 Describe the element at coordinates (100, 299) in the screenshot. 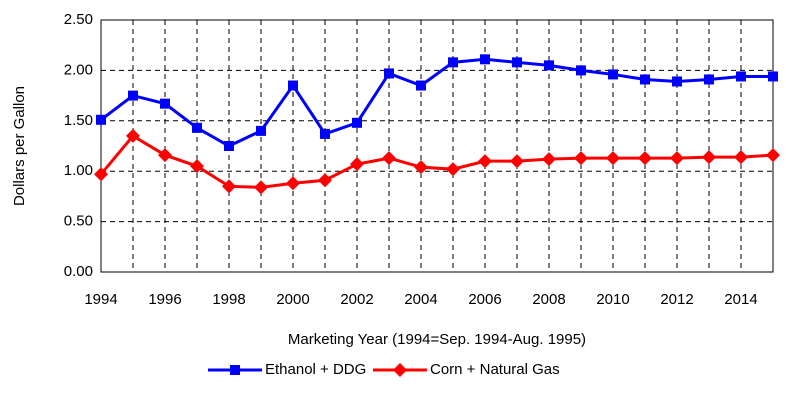

I see `x-tick-label: 1994` at that location.